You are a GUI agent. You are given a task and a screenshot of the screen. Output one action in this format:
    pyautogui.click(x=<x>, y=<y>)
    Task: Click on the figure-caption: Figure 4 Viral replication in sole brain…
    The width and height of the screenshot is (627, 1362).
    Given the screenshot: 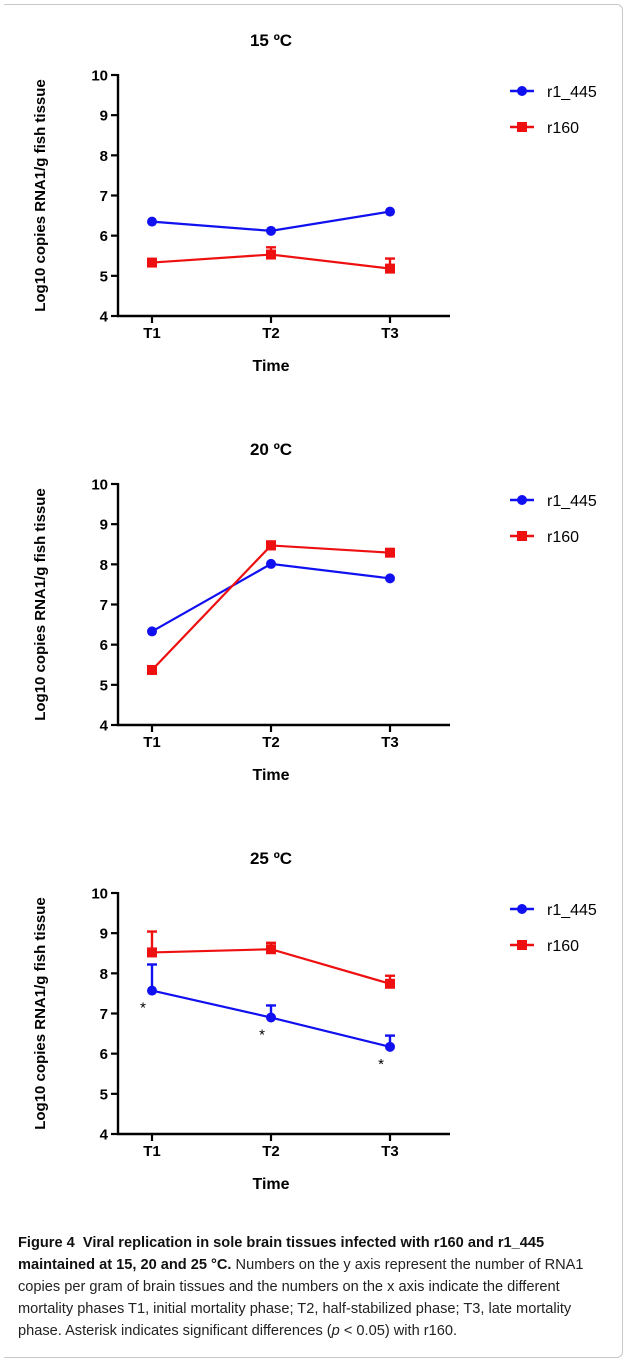 What is the action you would take?
    pyautogui.click(x=318, y=1287)
    